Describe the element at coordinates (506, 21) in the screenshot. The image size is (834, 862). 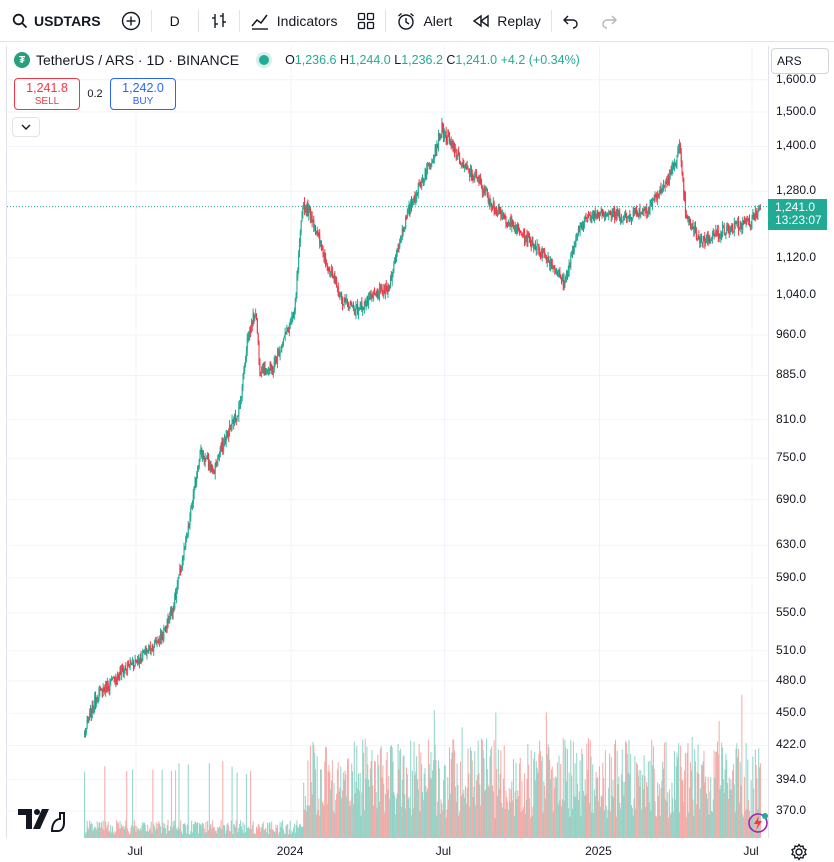
I see `replay-button: Replay` at that location.